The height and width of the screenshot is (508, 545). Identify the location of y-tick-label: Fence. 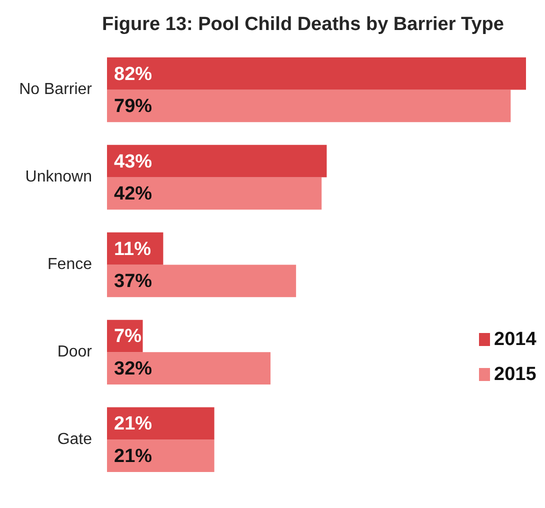
(70, 265).